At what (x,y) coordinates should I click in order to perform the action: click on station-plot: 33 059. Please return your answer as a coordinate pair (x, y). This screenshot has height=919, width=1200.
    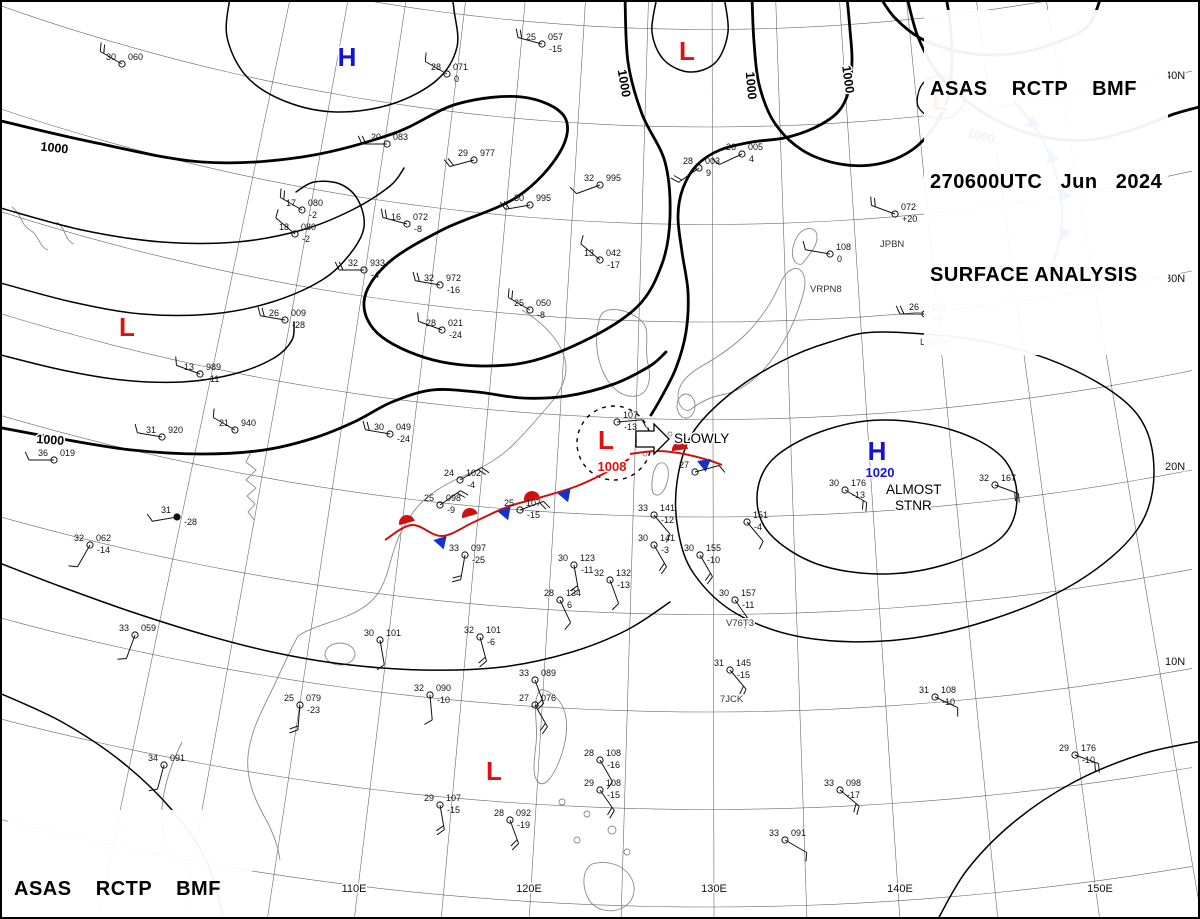
    Looking at the image, I should click on (136, 641).